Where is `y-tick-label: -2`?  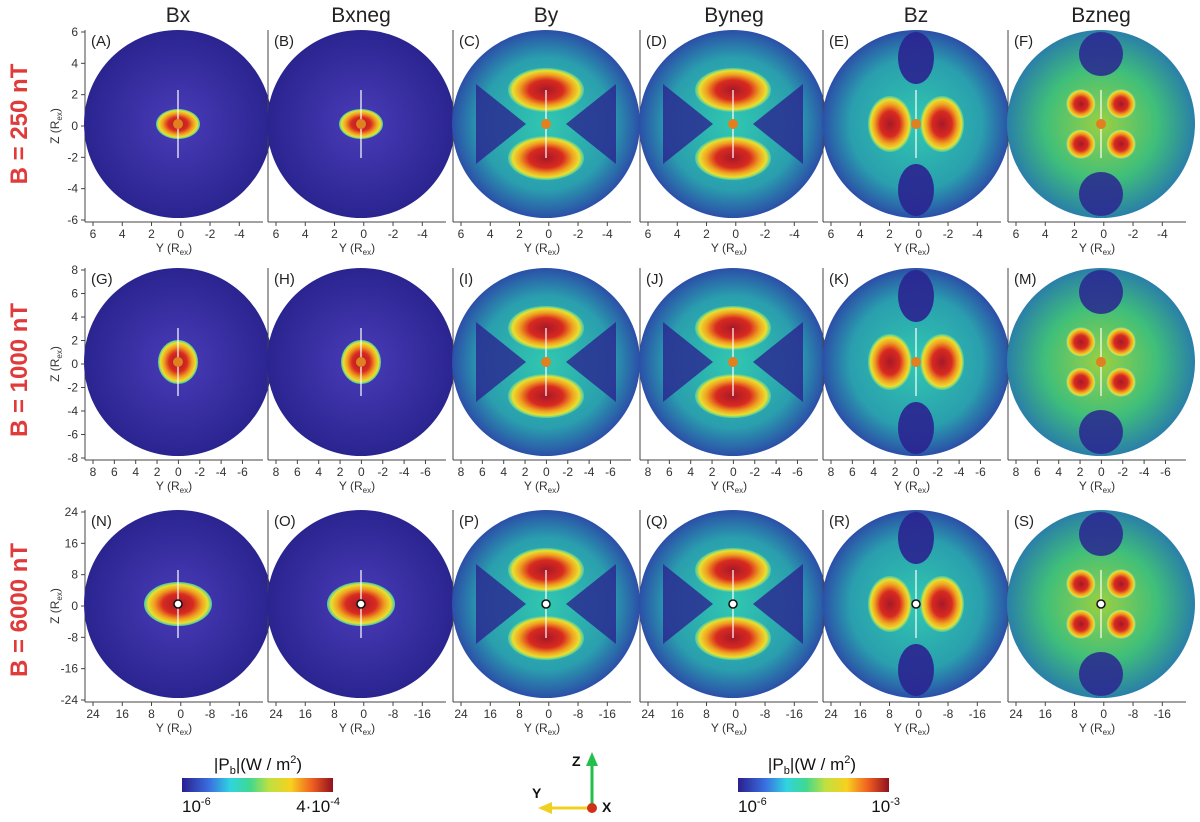
y-tick-label: -2 is located at coordinates (72, 157).